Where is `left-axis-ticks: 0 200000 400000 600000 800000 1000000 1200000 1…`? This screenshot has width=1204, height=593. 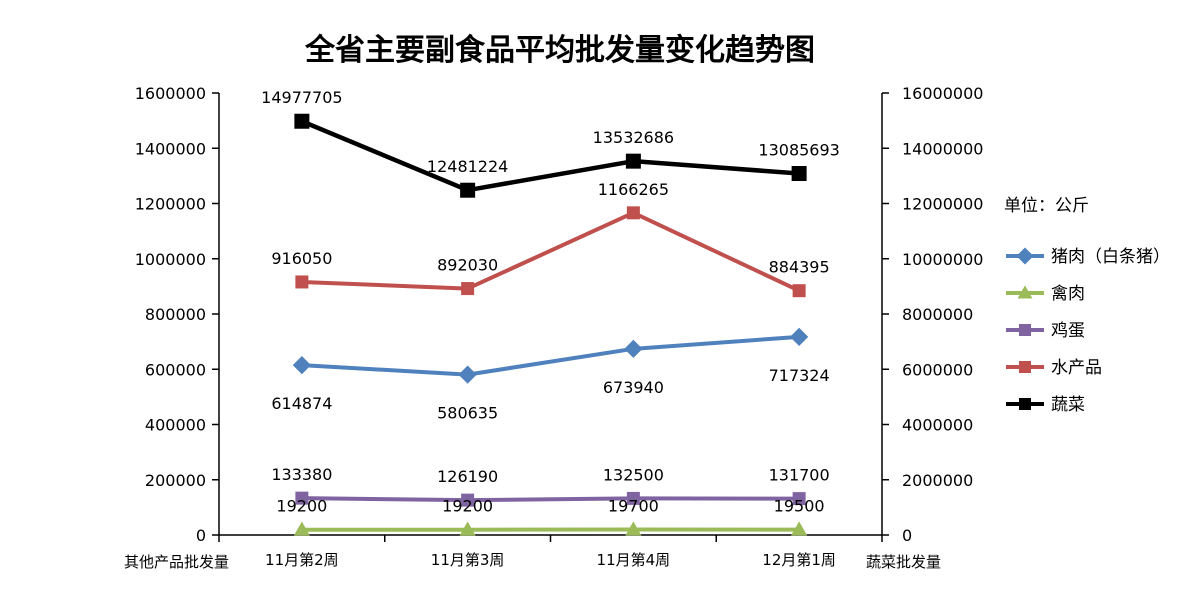 left-axis-ticks: 0 200000 400000 600000 800000 1000000 1200000 1… is located at coordinates (177, 314).